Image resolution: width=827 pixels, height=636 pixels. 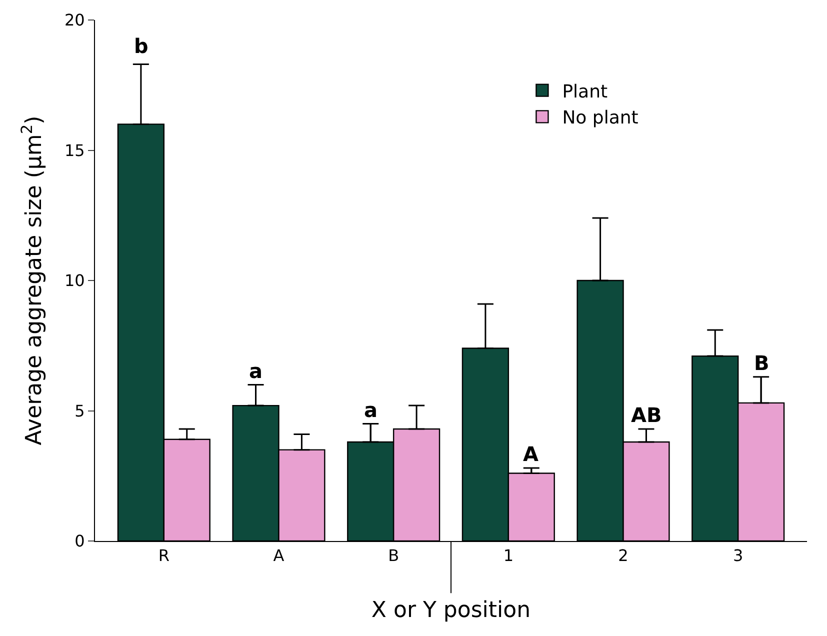 I want to click on annotation: AB, so click(x=646, y=415).